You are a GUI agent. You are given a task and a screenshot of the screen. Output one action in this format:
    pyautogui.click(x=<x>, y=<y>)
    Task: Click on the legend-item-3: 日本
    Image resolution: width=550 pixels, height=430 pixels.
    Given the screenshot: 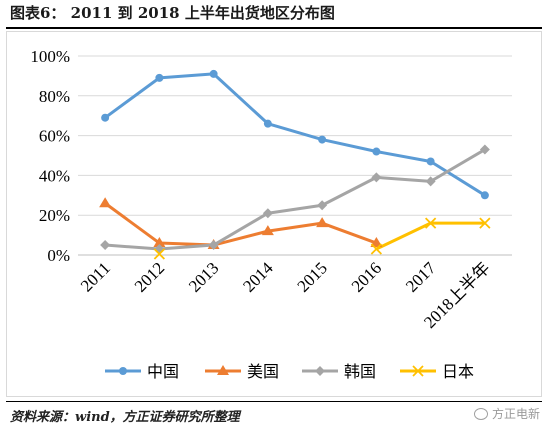 What is the action you would take?
    pyautogui.click(x=437, y=371)
    